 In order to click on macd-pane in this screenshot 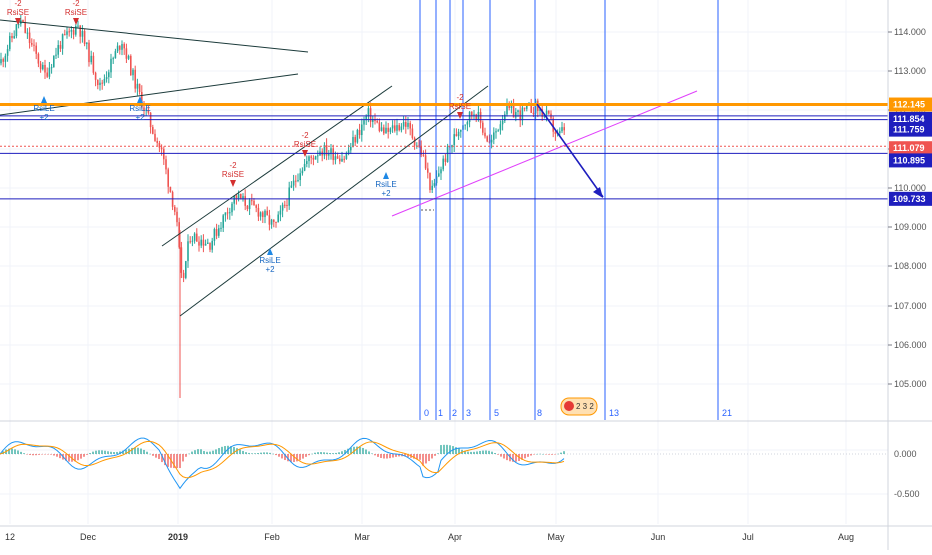, I will do `click(466, 455)`.